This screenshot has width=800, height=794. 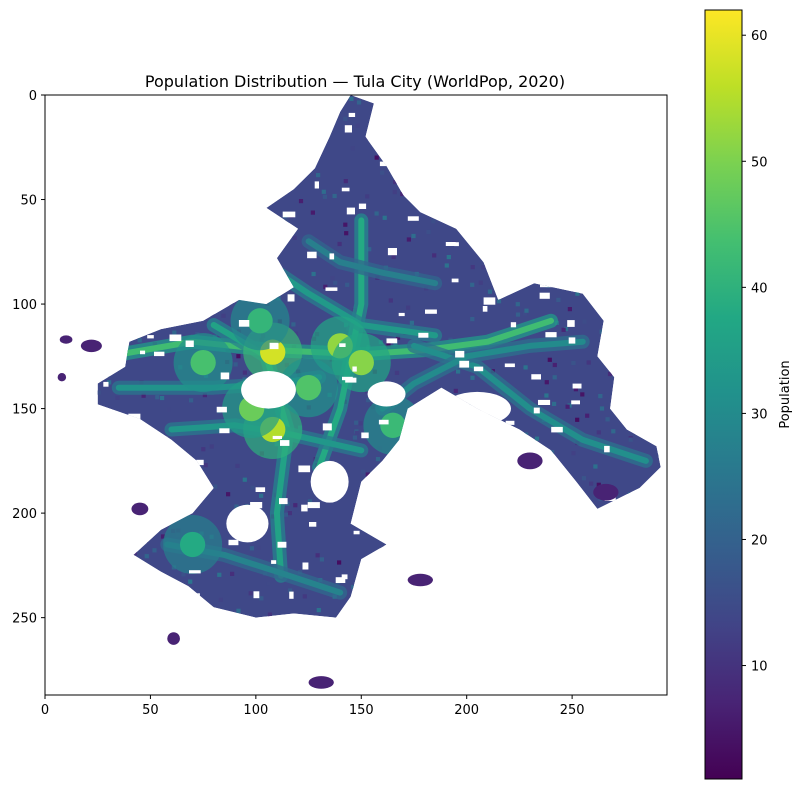 What do you see at coordinates (150, 710) in the screenshot?
I see `x-tick-label: 50` at bounding box center [150, 710].